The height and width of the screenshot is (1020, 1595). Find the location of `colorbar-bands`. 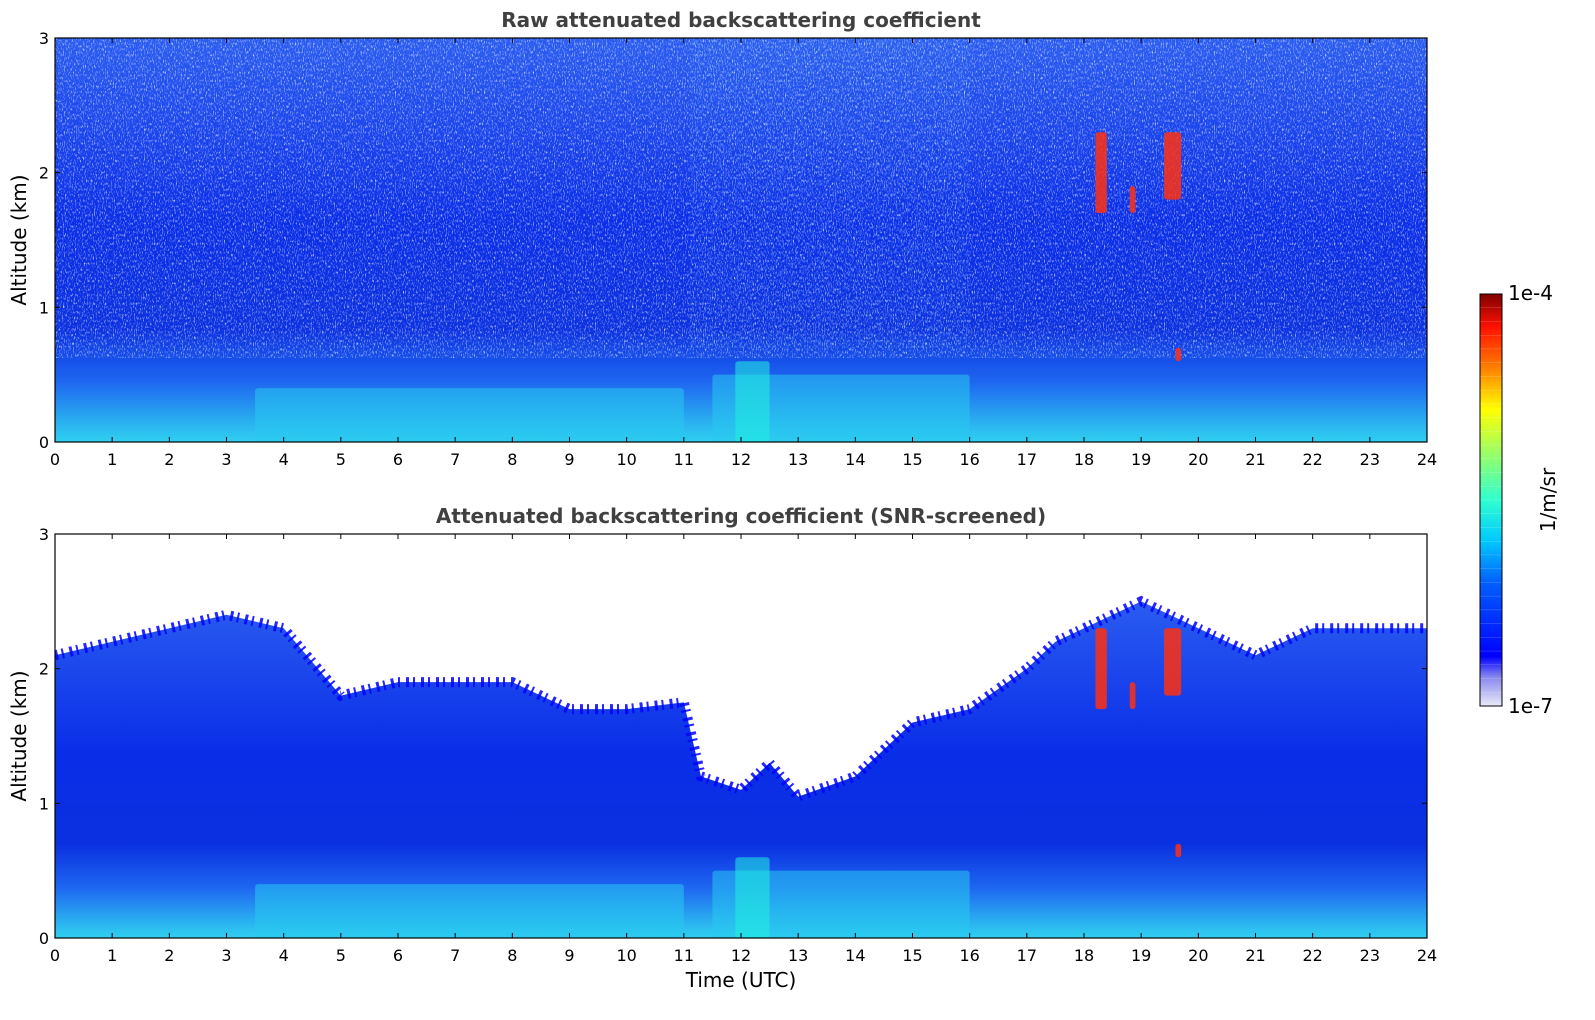

colorbar-bands is located at coordinates (1491, 500).